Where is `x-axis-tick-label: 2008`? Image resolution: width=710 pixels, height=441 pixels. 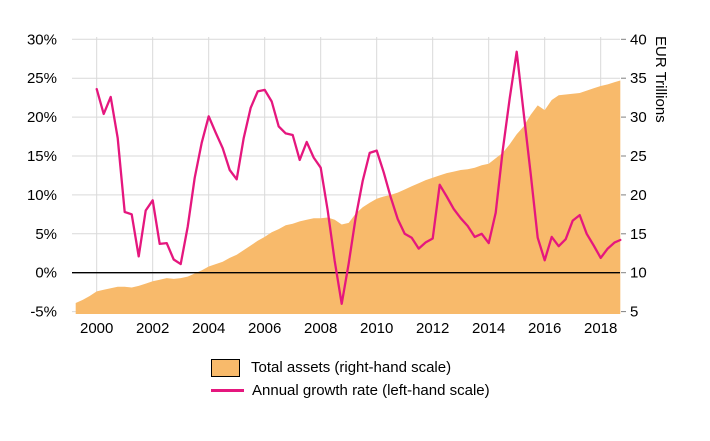
x-axis-tick-label: 2008 is located at coordinates (320, 328).